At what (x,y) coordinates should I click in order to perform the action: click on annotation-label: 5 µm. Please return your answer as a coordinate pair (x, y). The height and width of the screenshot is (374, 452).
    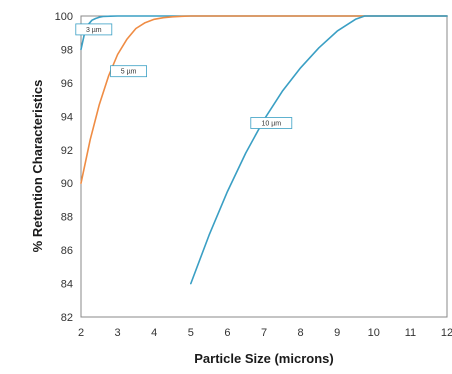
    Looking at the image, I should click on (129, 72).